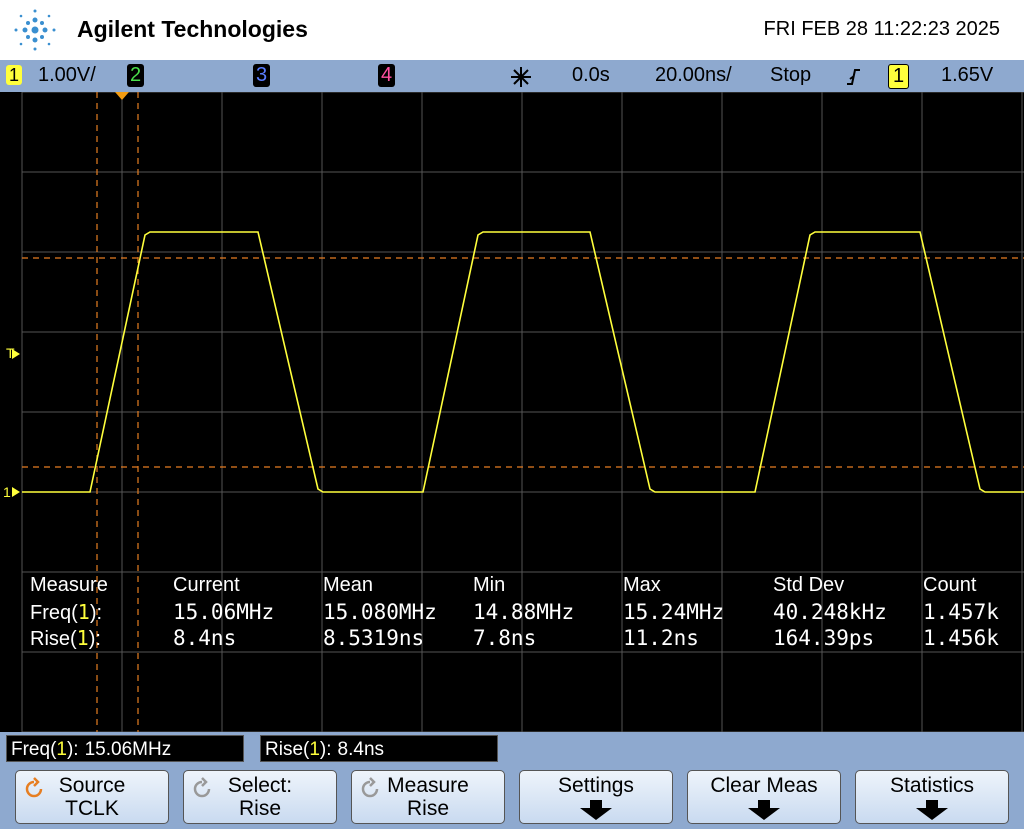  What do you see at coordinates (92, 808) in the screenshot?
I see `softkey-value: TCLK` at bounding box center [92, 808].